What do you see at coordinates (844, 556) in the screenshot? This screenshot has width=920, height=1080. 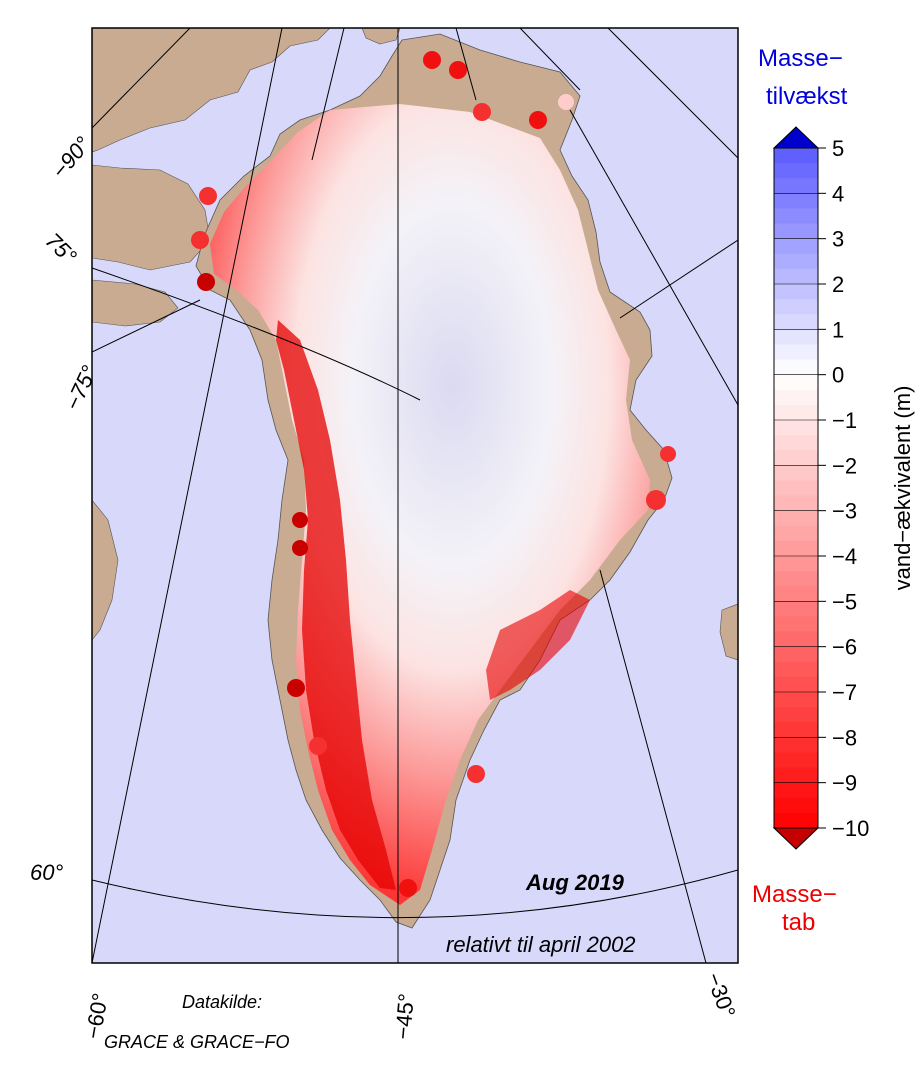 I see `colorbar-tick-label: −4` at bounding box center [844, 556].